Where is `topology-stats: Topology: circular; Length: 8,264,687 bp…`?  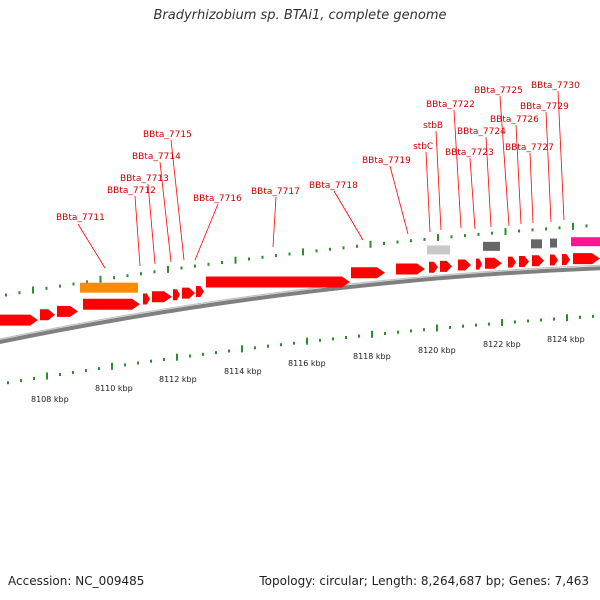 topology-stats: Topology: circular; Length: 8,264,687 bp… is located at coordinates (424, 581).